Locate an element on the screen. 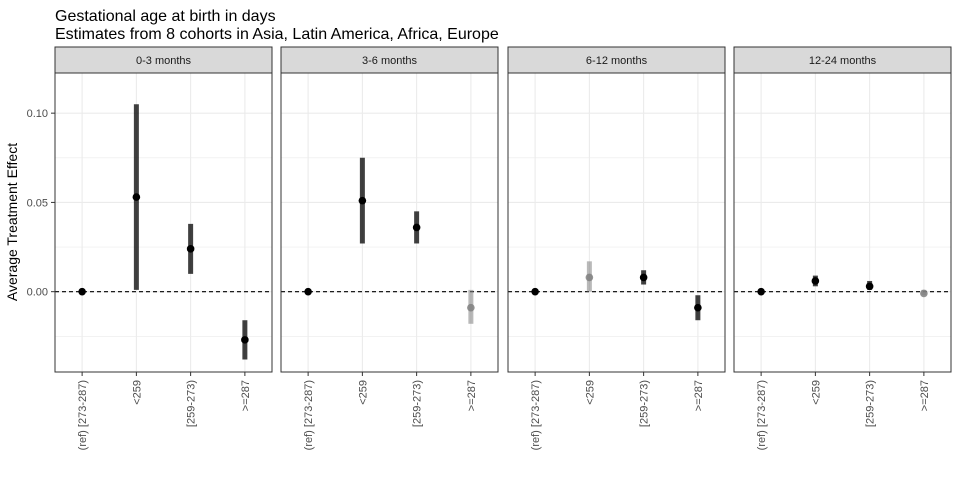 This screenshot has width=960, height=480. facet-strip-label: 6-12 months is located at coordinates (617, 61).